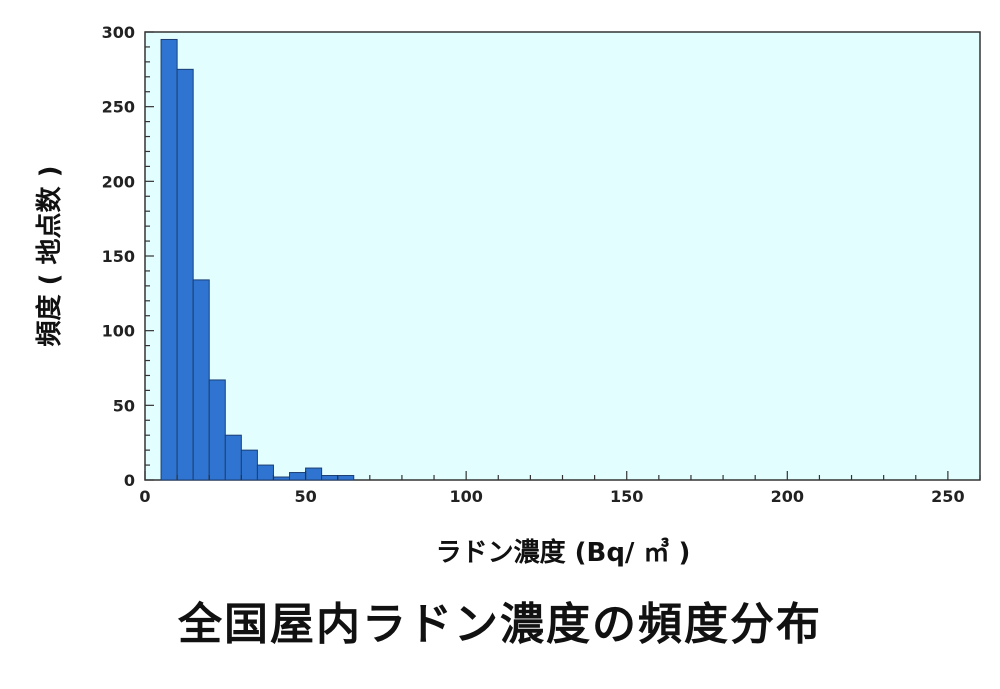 The width and height of the screenshot is (1000, 689). What do you see at coordinates (947, 496) in the screenshot?
I see `x-tick-label: 250` at bounding box center [947, 496].